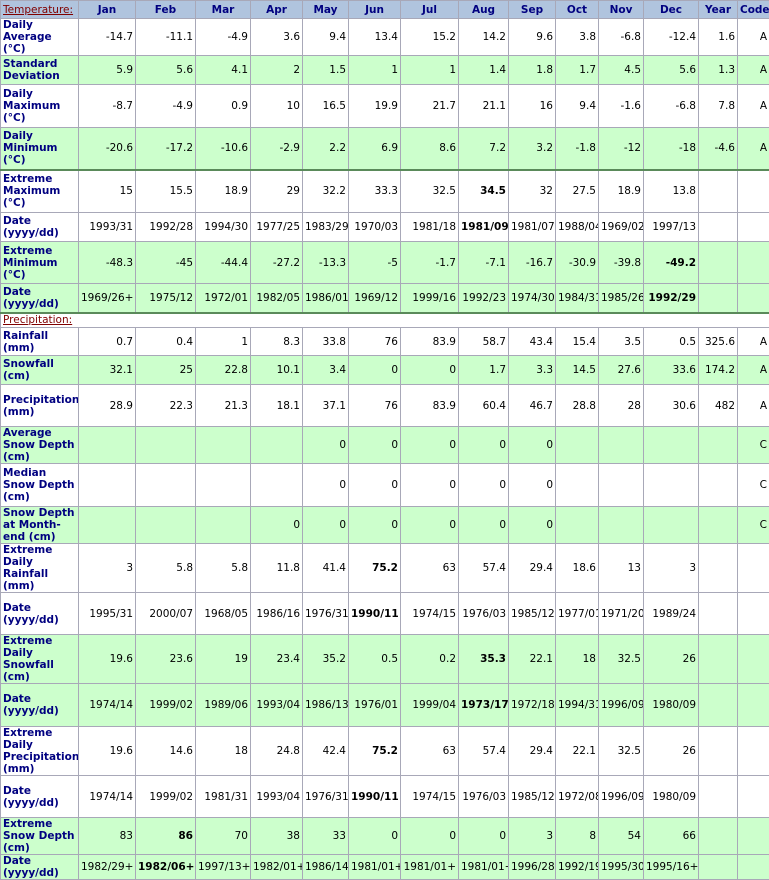 The width and height of the screenshot is (769, 880). Describe the element at coordinates (40, 370) in the screenshot. I see `row-label: Snowfall (cm)` at that location.